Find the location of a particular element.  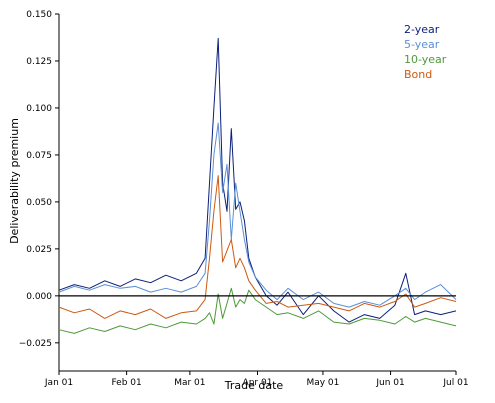

legend-label-5-year: 5-year is located at coordinates (422, 44).